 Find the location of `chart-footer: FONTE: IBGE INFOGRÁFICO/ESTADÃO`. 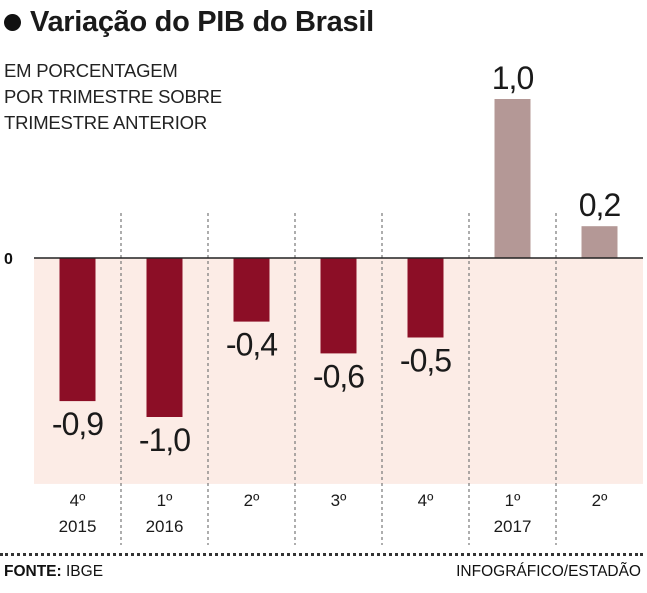

chart-footer: FONTE: IBGE INFOGRÁFICO/ESTADÃO is located at coordinates (322, 572).